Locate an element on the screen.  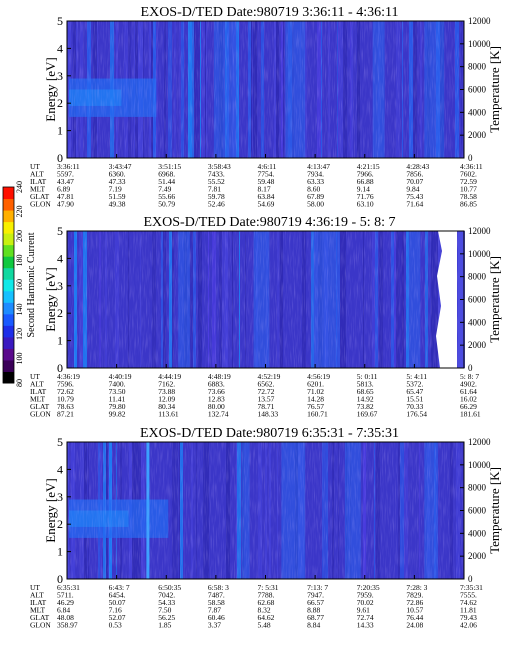
table-cell: 10.57 is located at coordinates (414, 610).